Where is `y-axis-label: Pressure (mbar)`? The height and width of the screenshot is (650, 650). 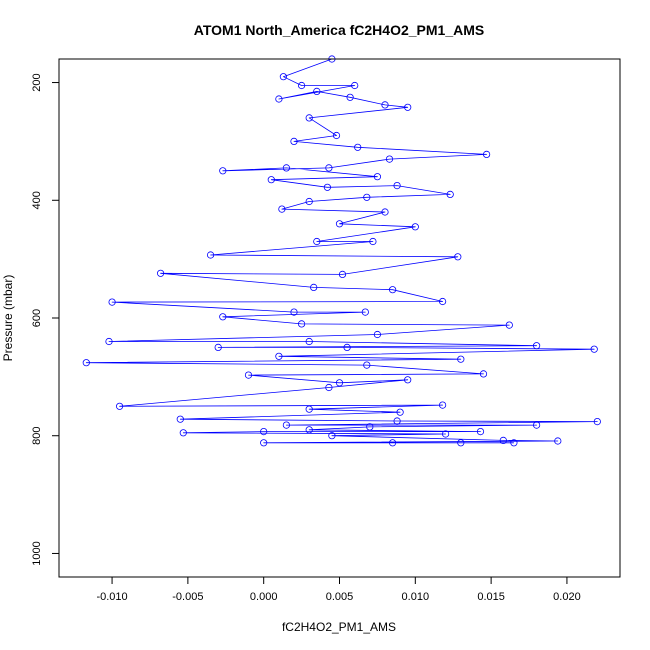 y-axis-label: Pressure (mbar) is located at coordinates (8, 318).